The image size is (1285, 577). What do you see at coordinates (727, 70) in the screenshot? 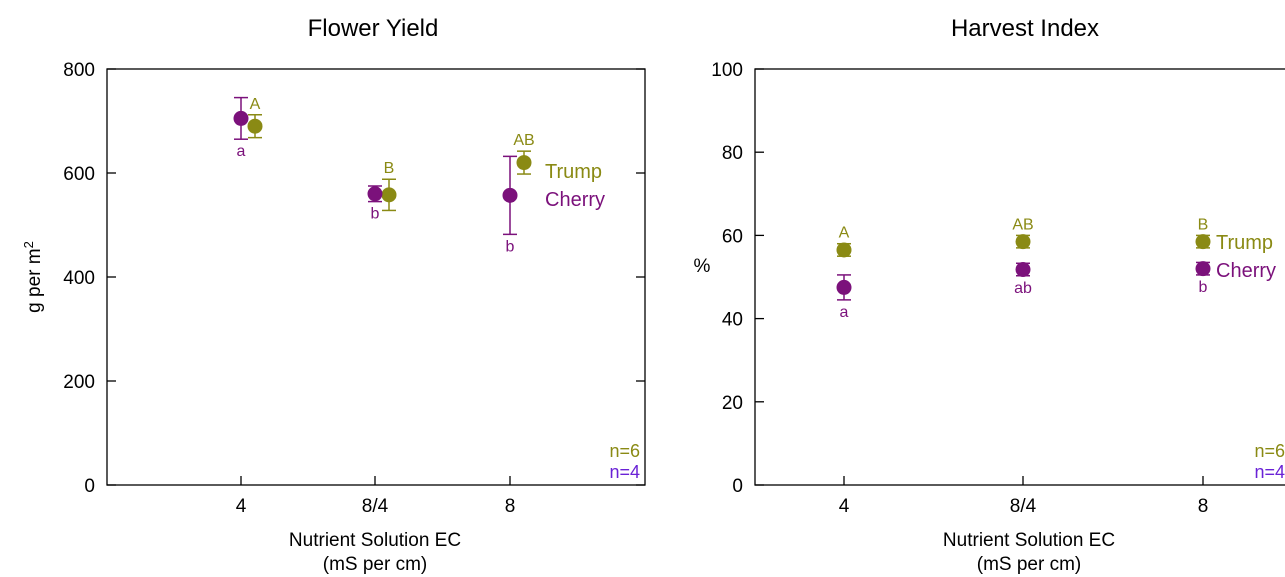
I see `y-tick-label: 100` at bounding box center [727, 70].